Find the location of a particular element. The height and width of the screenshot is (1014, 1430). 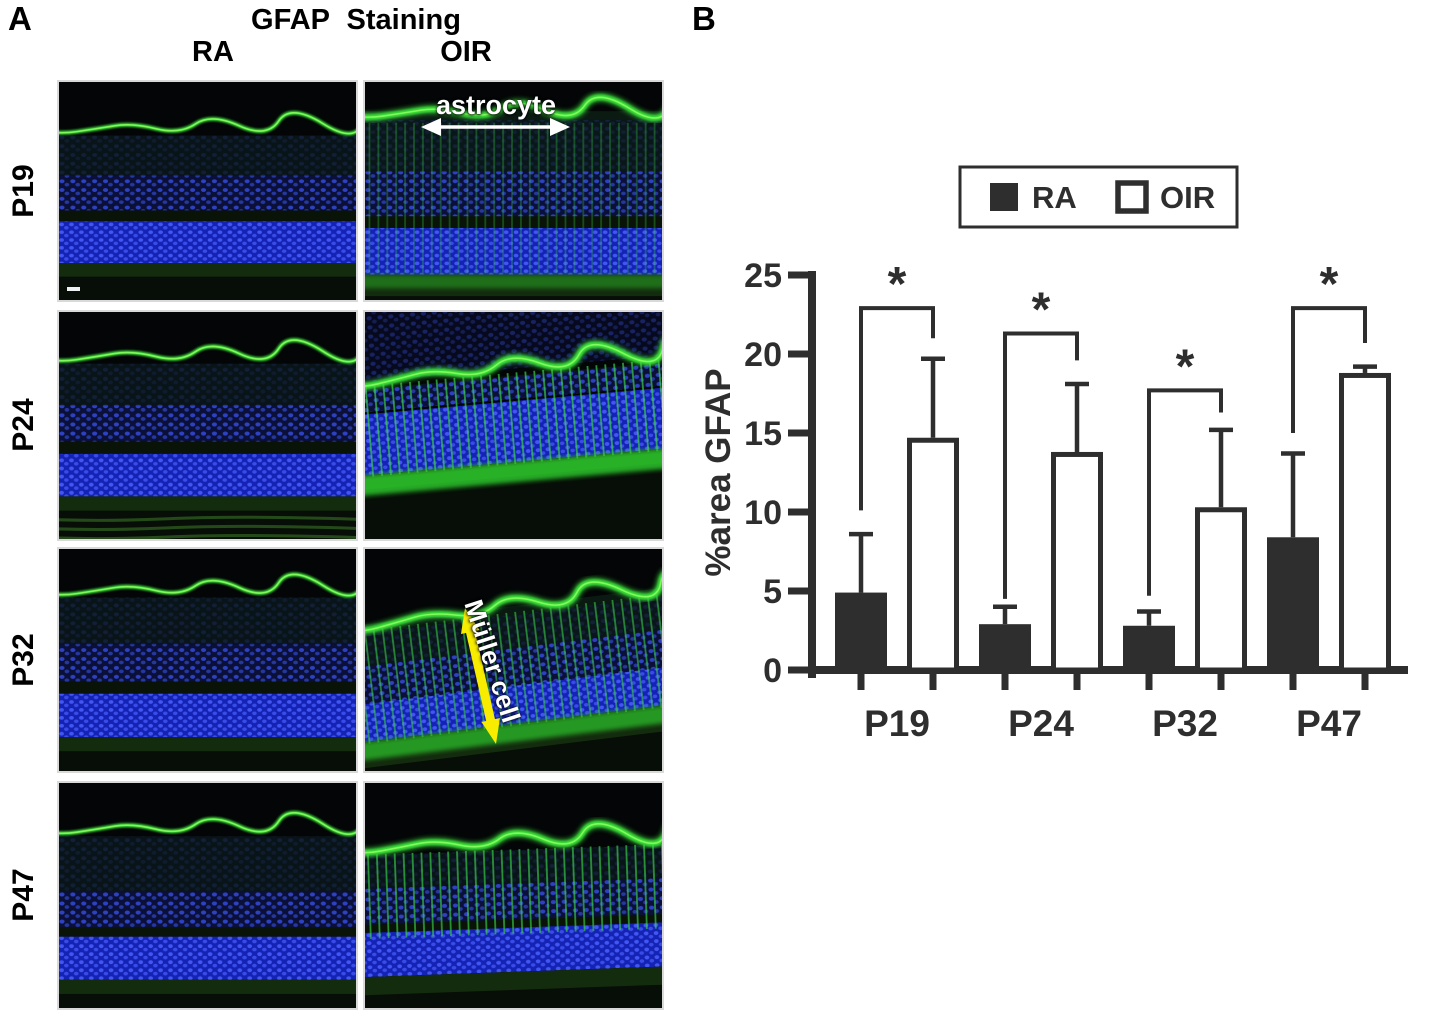

micrograph-p47-oir is located at coordinates (513, 895).